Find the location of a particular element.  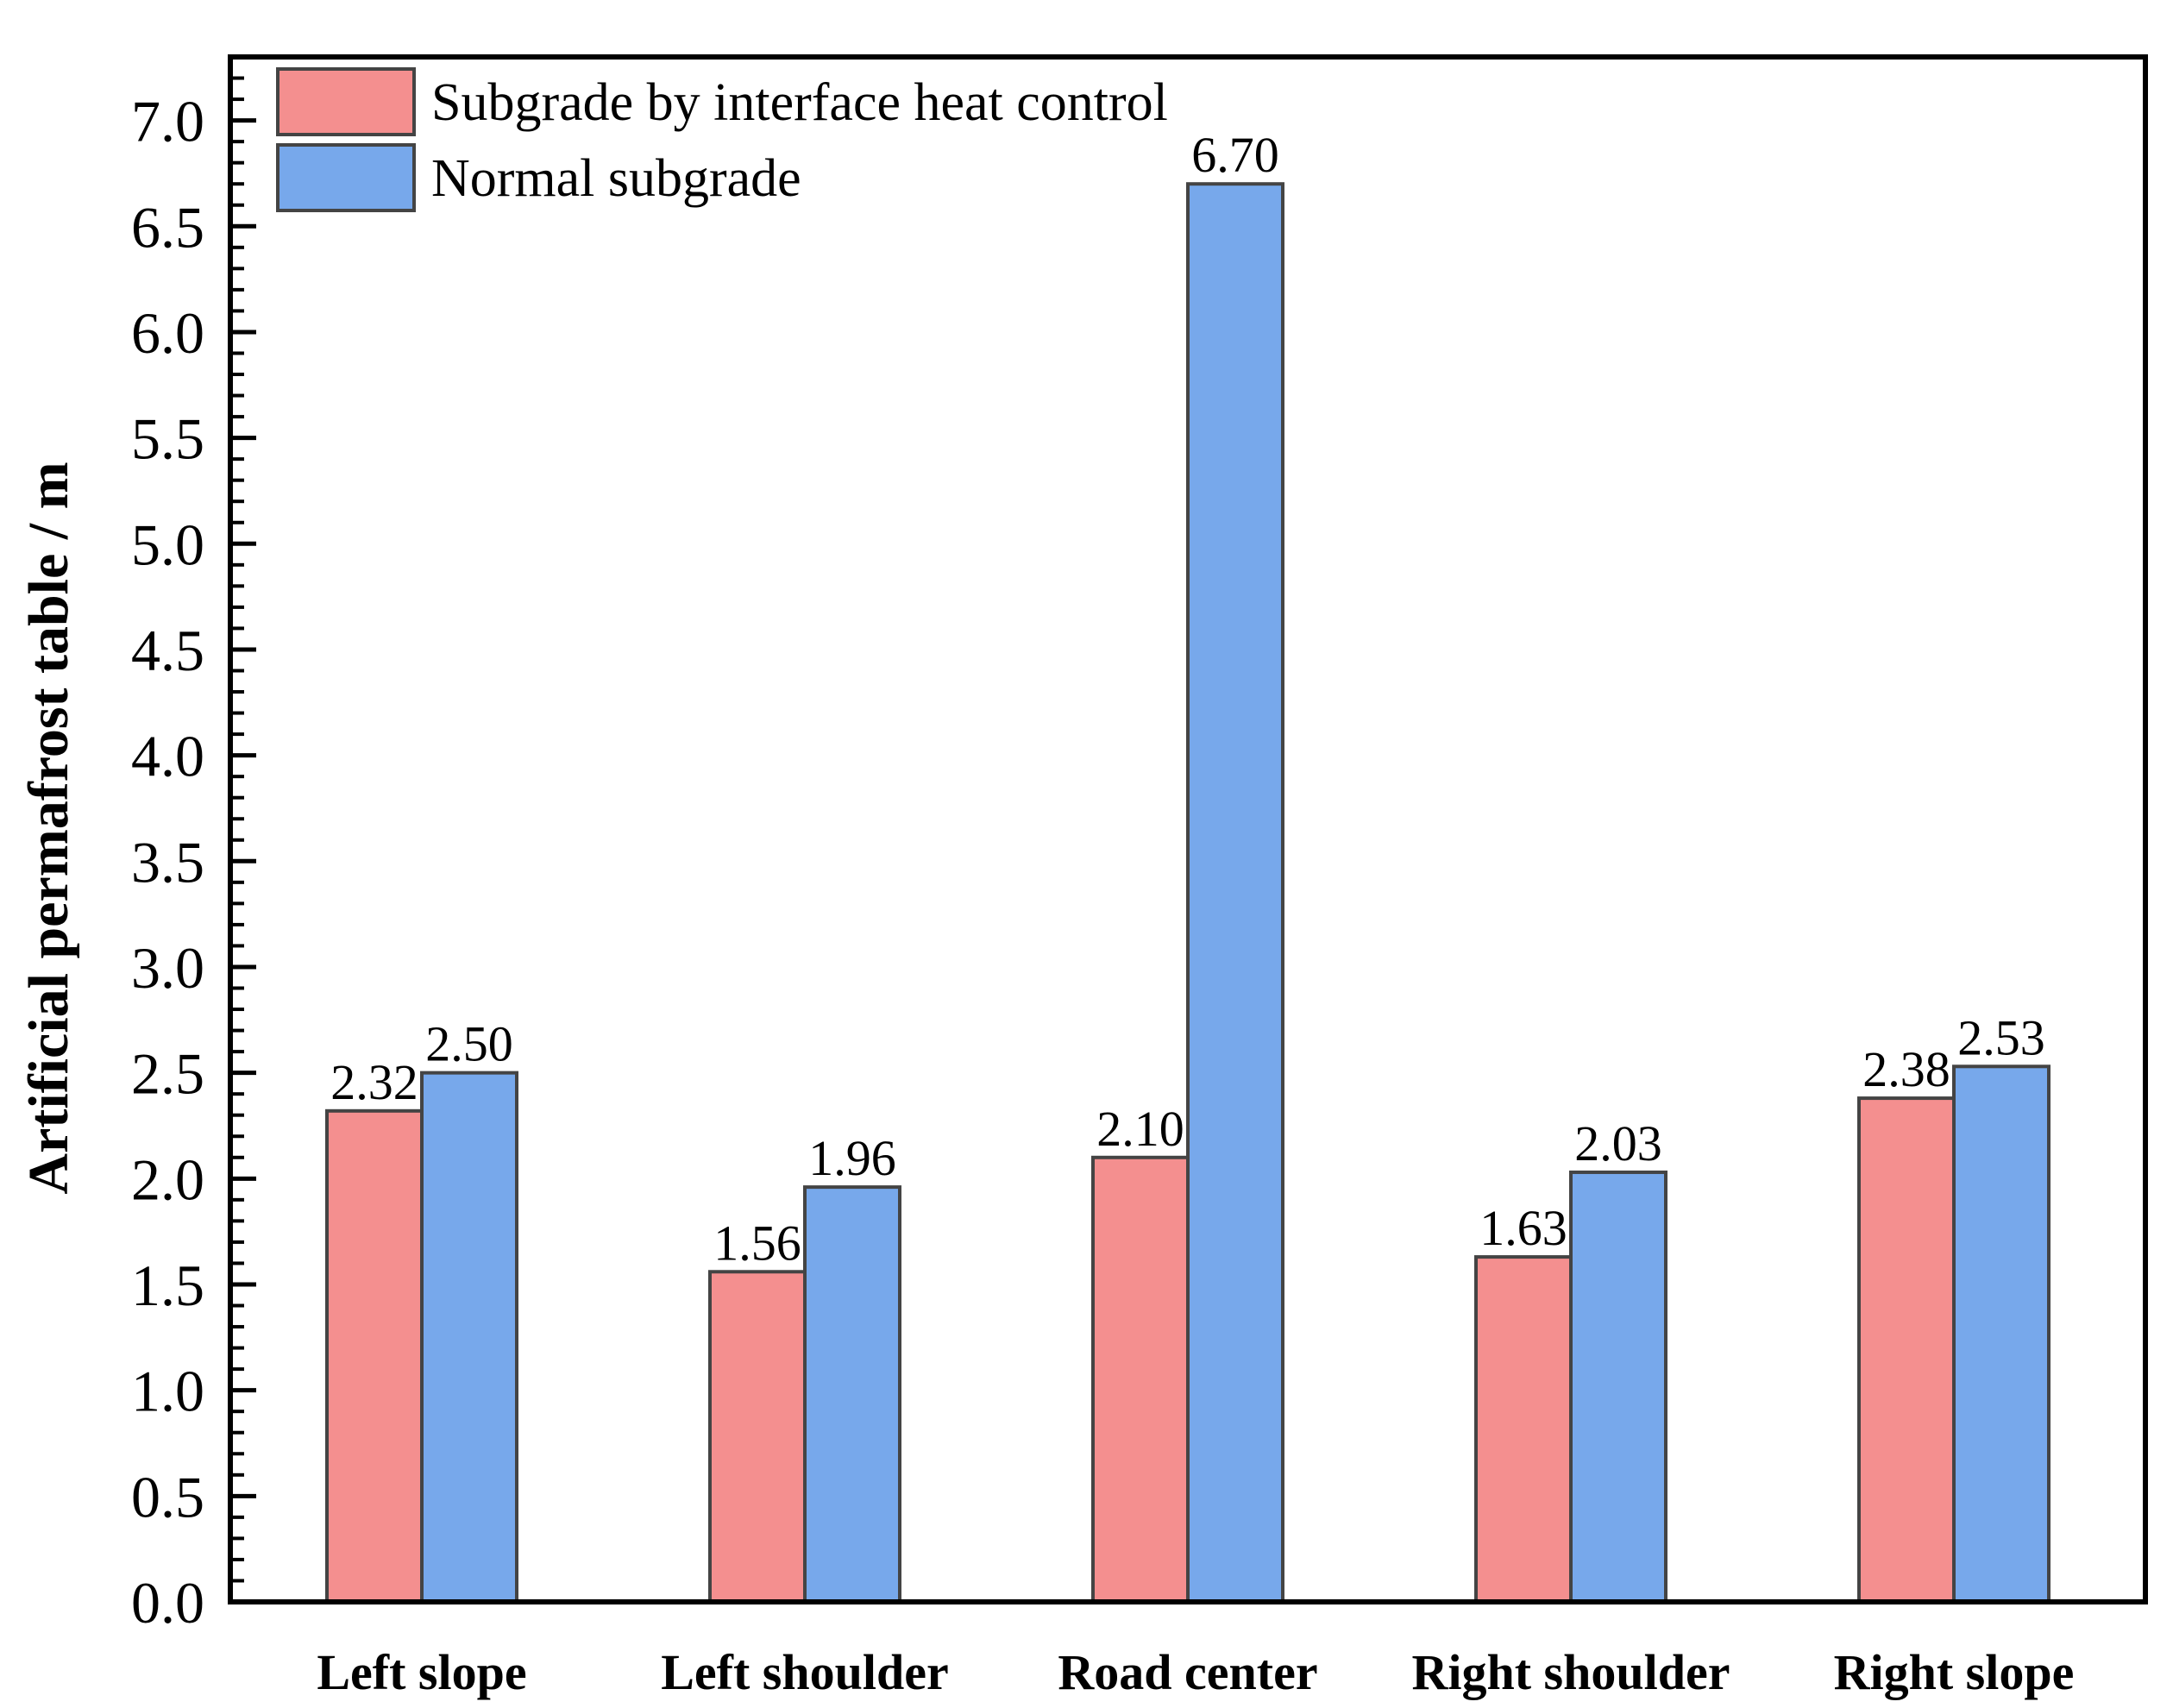

data-label: 2.38 is located at coordinates (1906, 1069).